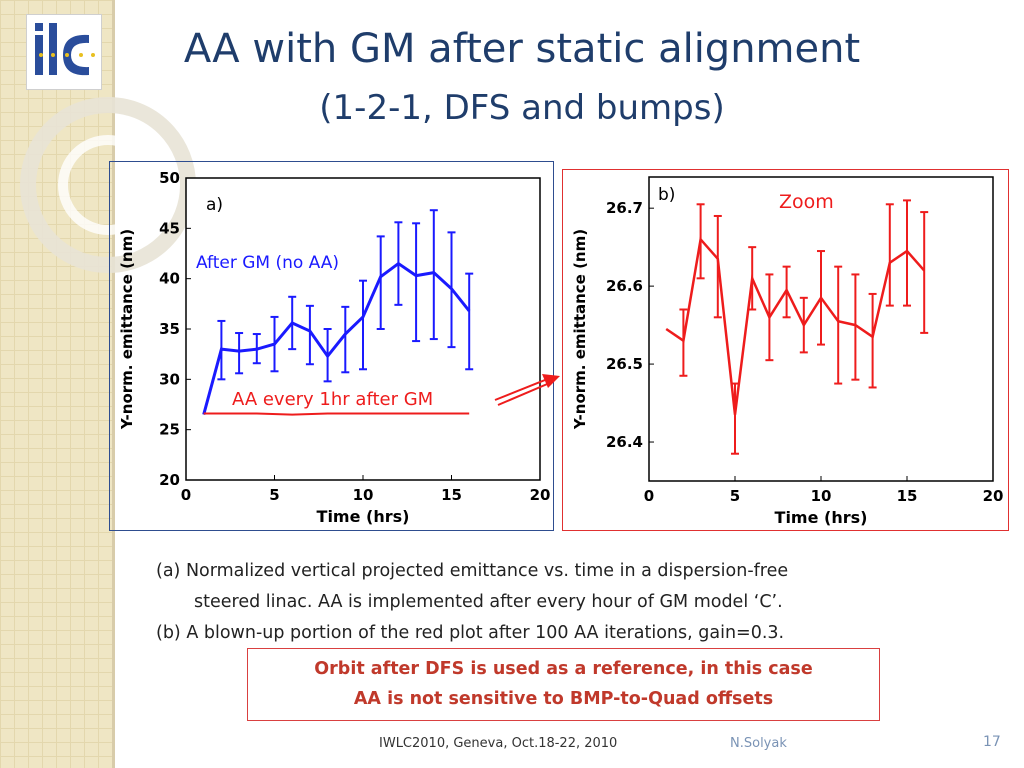 This screenshot has height=768, width=1024. What do you see at coordinates (169, 279) in the screenshot?
I see `y-tick-label: 40` at bounding box center [169, 279].